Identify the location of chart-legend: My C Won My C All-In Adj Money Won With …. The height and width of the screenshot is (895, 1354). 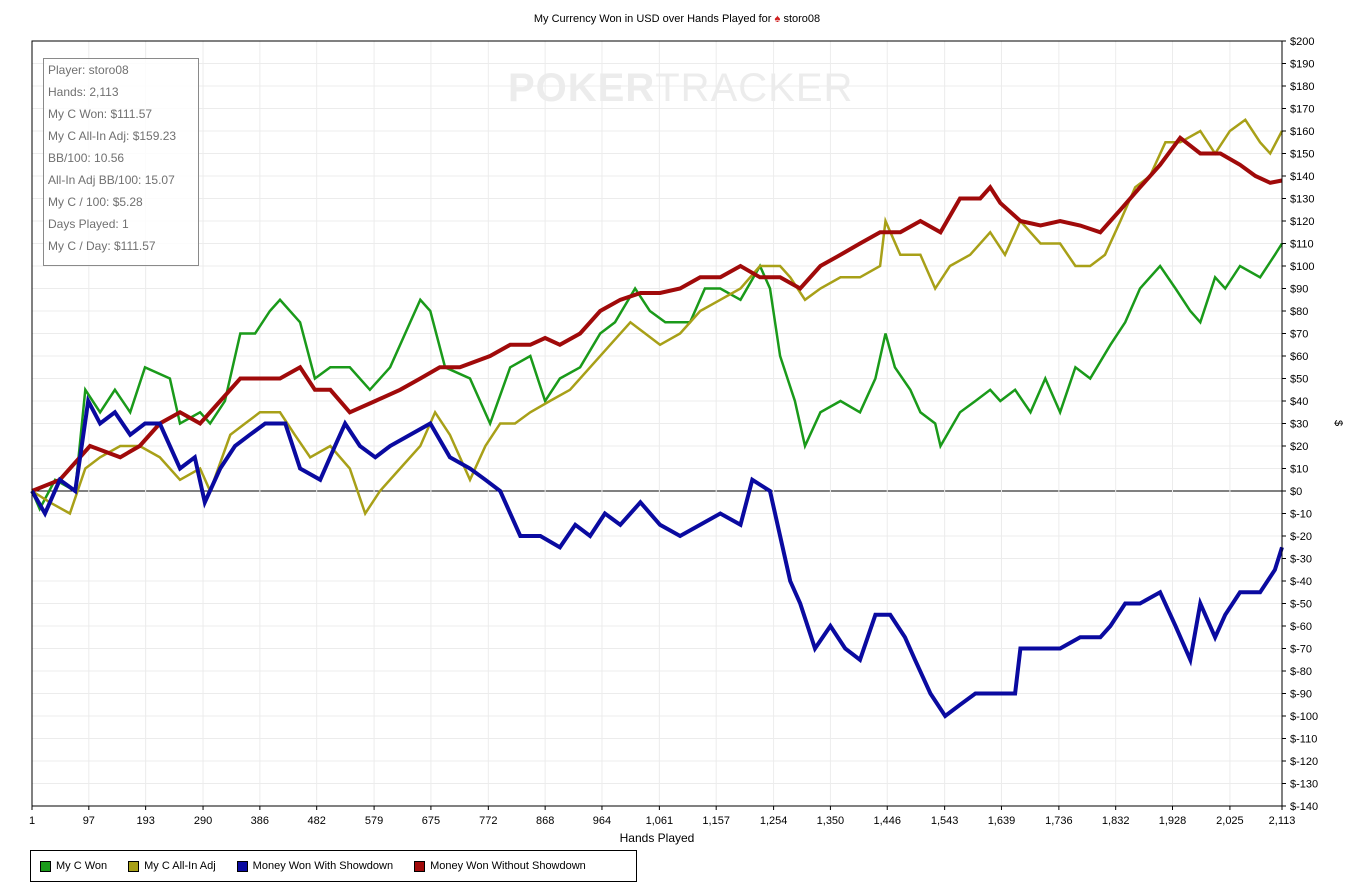
(333, 866).